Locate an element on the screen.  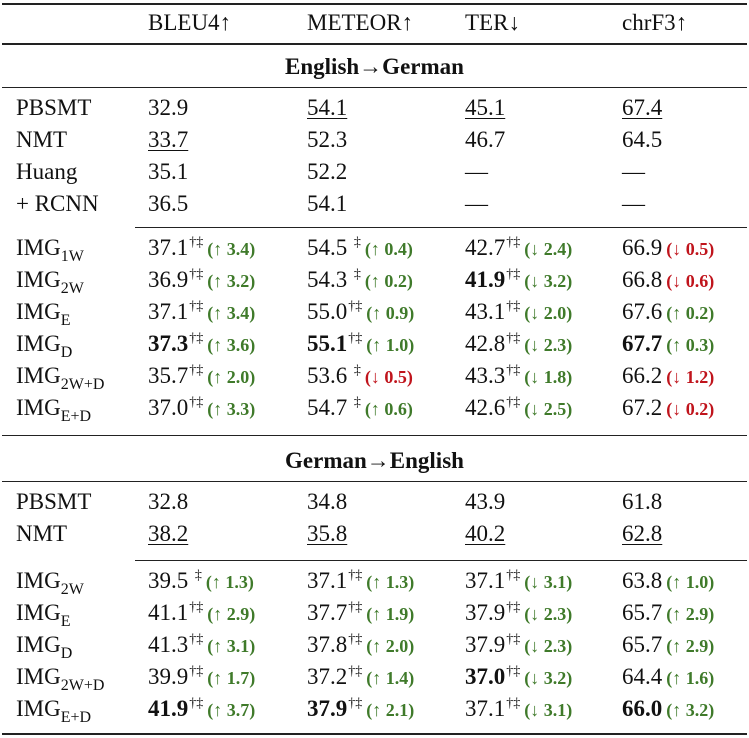
score-value: 54.5 is located at coordinates (327, 247).